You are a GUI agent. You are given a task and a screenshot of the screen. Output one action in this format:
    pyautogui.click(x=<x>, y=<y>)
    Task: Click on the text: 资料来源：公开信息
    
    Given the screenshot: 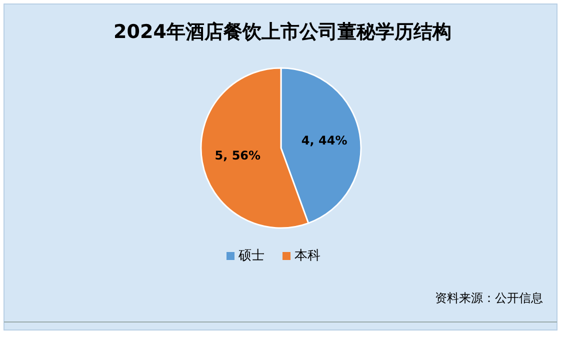 What is the action you would take?
    pyautogui.click(x=489, y=298)
    